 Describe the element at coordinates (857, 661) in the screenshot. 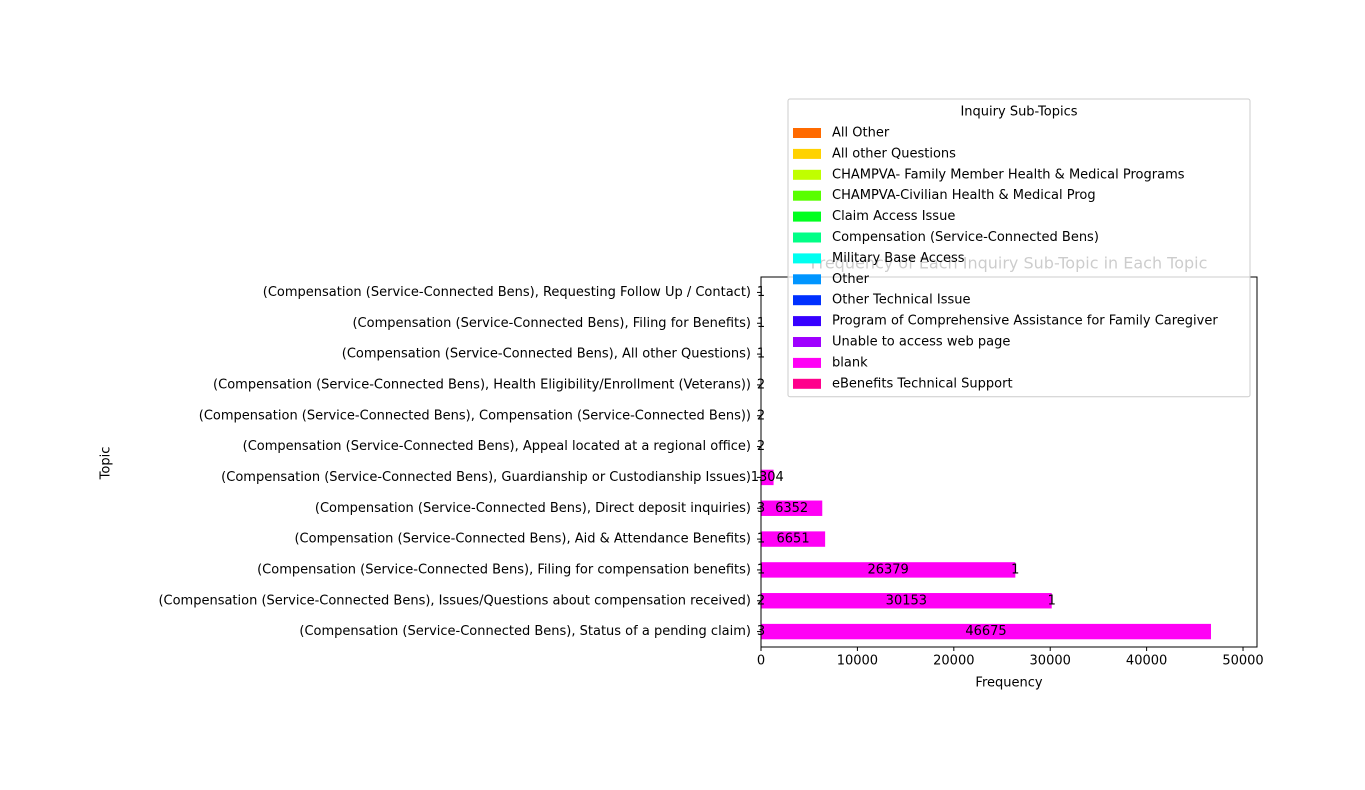

I see `x-tick-label: 10000` at that location.